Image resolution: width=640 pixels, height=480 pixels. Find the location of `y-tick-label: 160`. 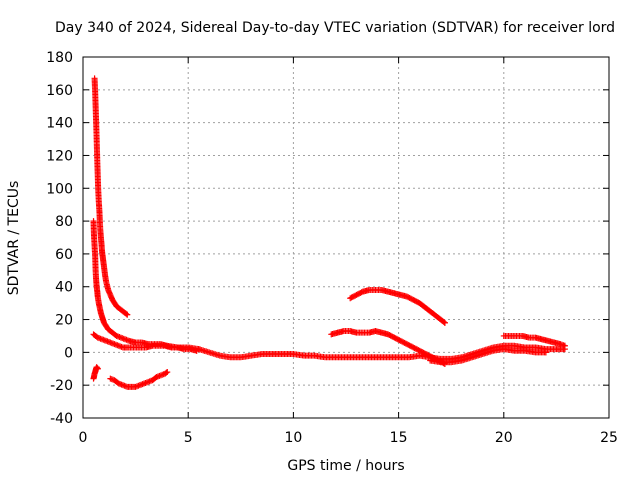

y-tick-label: 160 is located at coordinates (59, 91).